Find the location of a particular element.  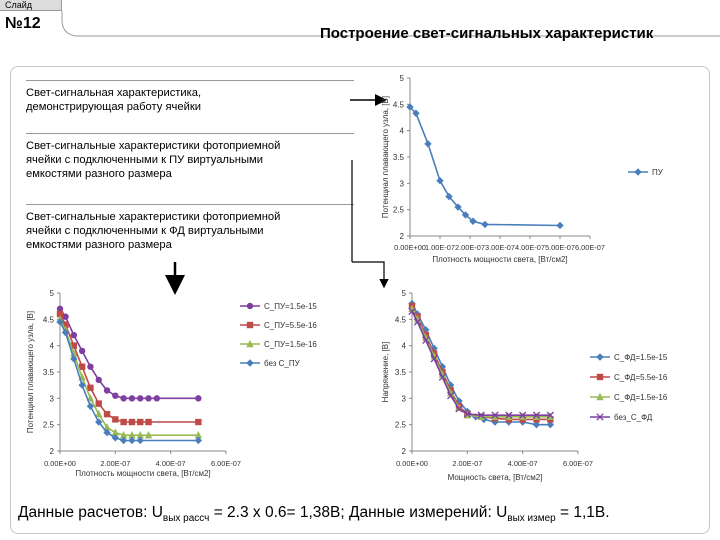

text-block-3-top-line is located at coordinates (190, 204).